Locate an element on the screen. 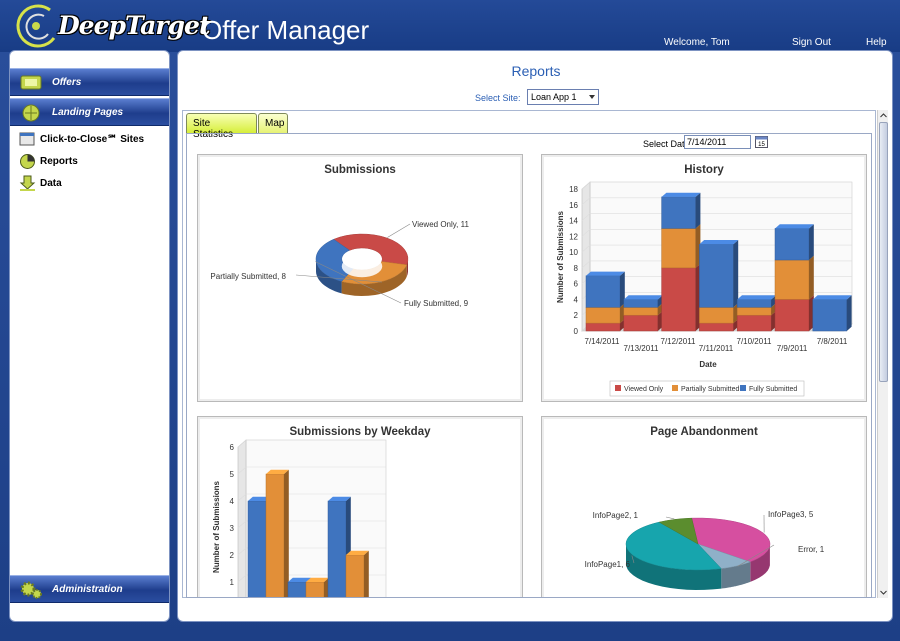 The height and width of the screenshot is (641, 900). data-download-icon is located at coordinates (27, 183).